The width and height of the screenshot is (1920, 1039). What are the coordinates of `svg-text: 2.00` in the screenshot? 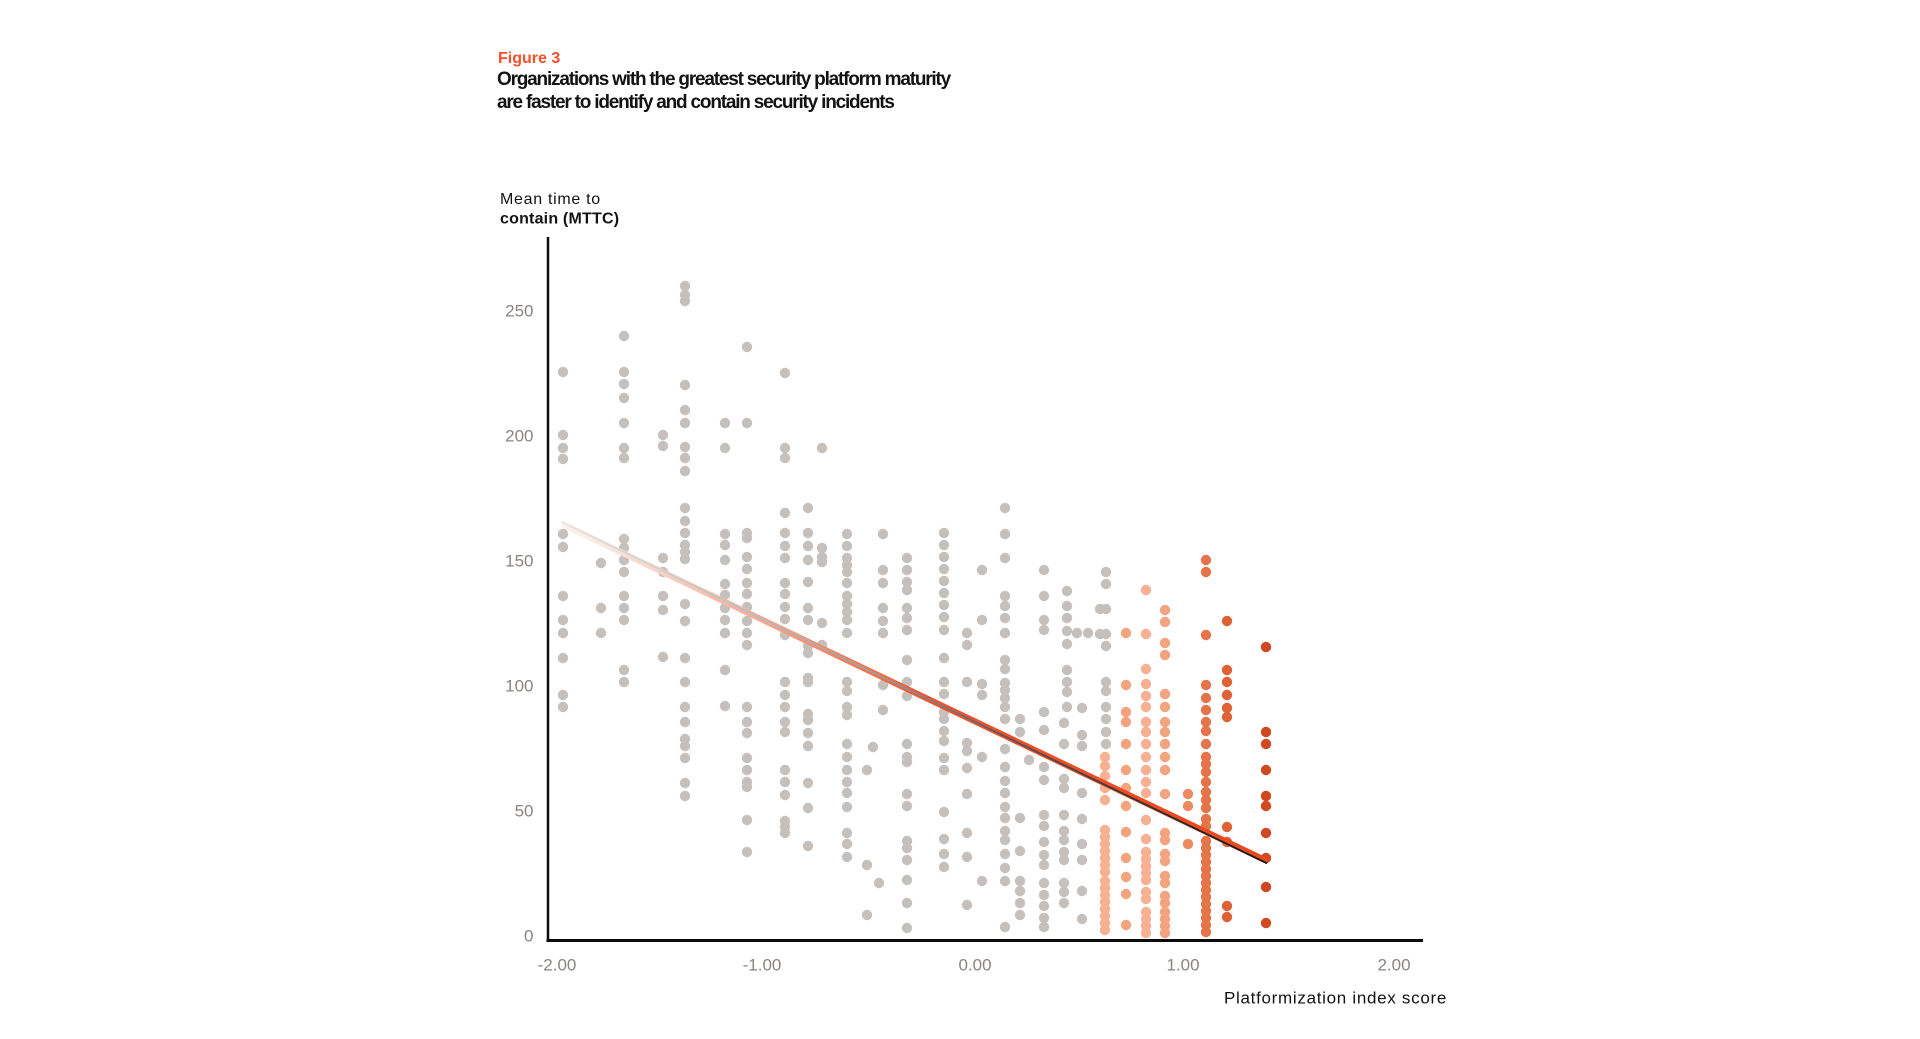 It's located at (1393, 965).